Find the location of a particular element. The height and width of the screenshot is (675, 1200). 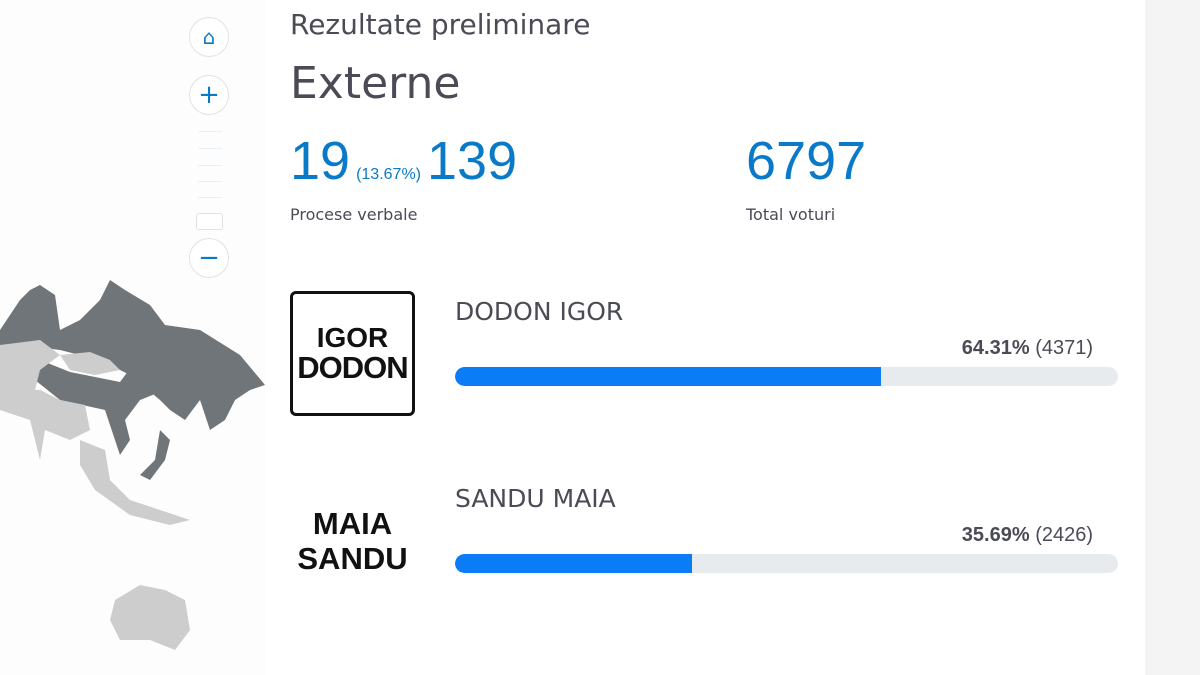

candidate-percent: 64.31% is located at coordinates (995, 348).